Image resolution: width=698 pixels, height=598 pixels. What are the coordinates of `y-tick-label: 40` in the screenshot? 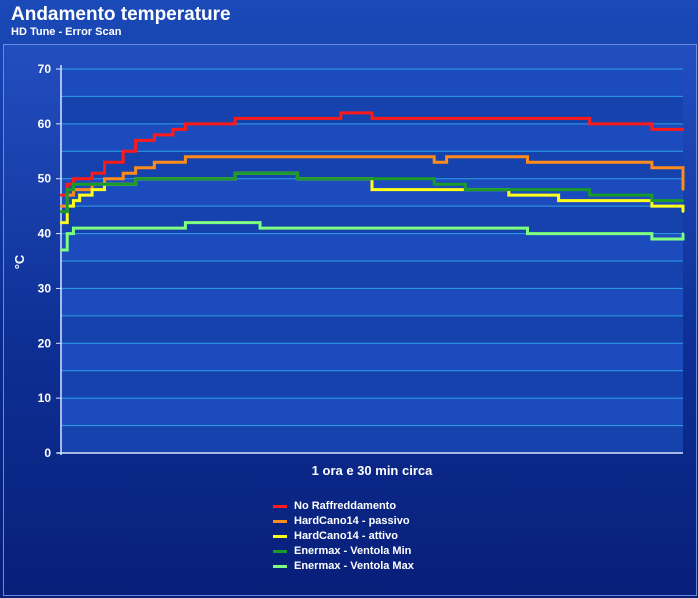 It's located at (45, 234).